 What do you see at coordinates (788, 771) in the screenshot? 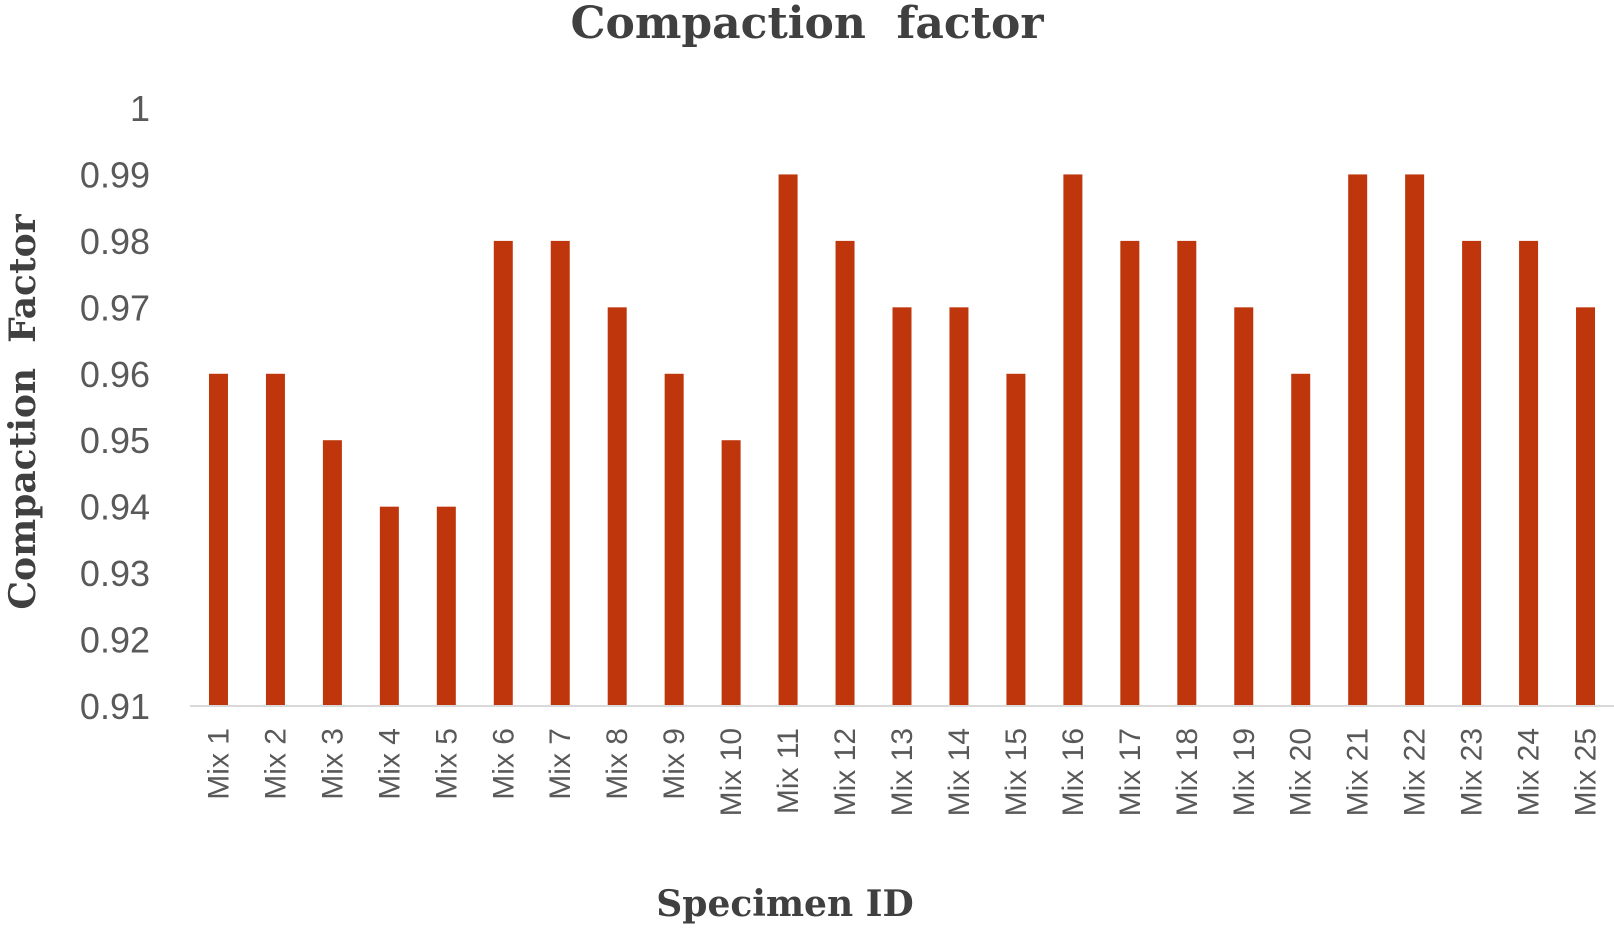
I see `x-tick-label: Mix 11` at bounding box center [788, 771].